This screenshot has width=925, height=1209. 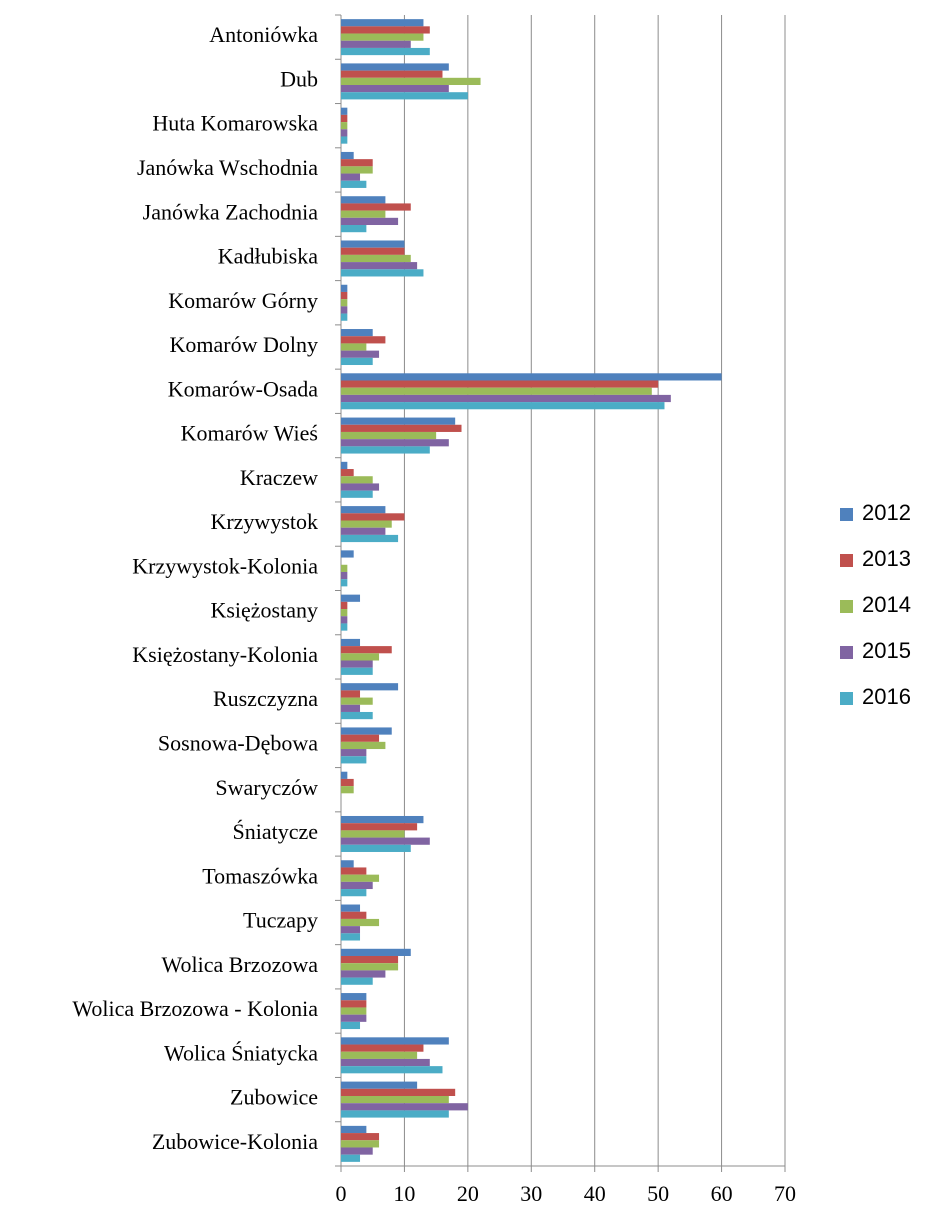 I want to click on x-tick-label: 50, so click(x=658, y=1193).